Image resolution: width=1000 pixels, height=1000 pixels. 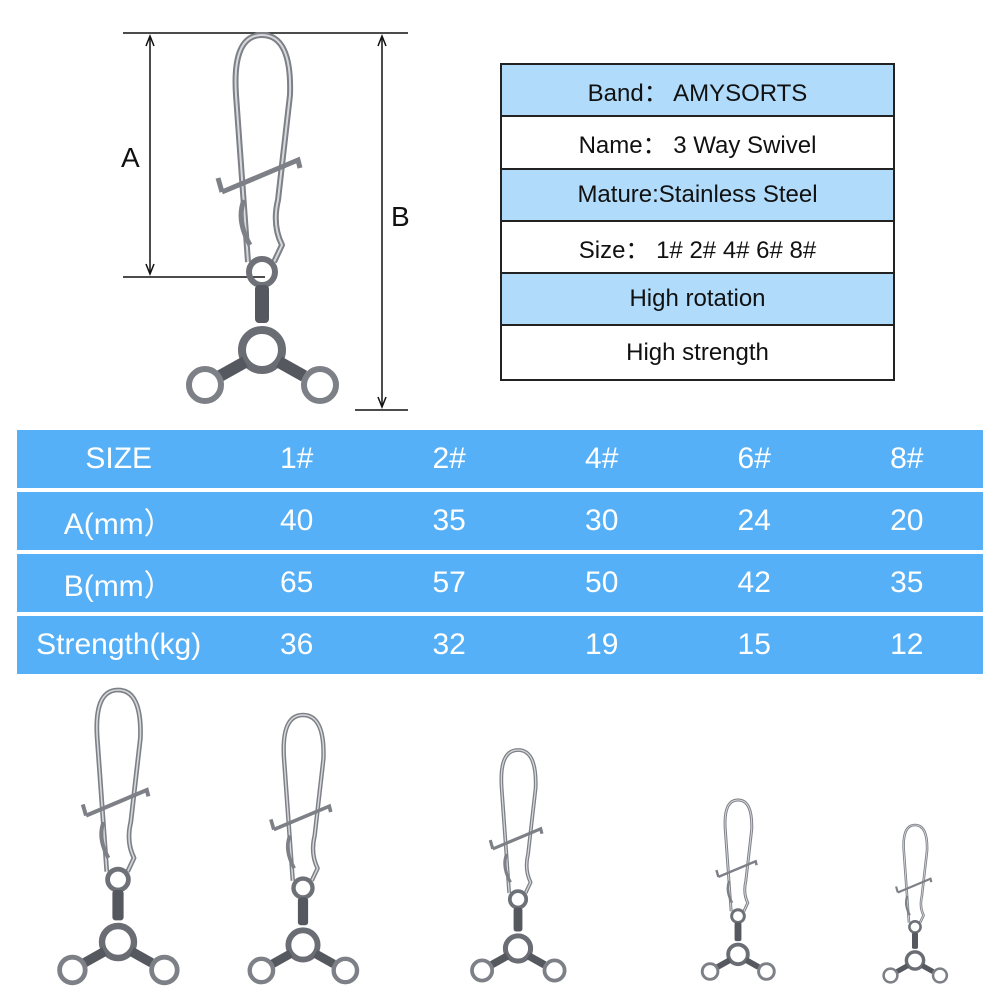 What do you see at coordinates (697, 352) in the screenshot?
I see `spec-strength: High strength` at bounding box center [697, 352].